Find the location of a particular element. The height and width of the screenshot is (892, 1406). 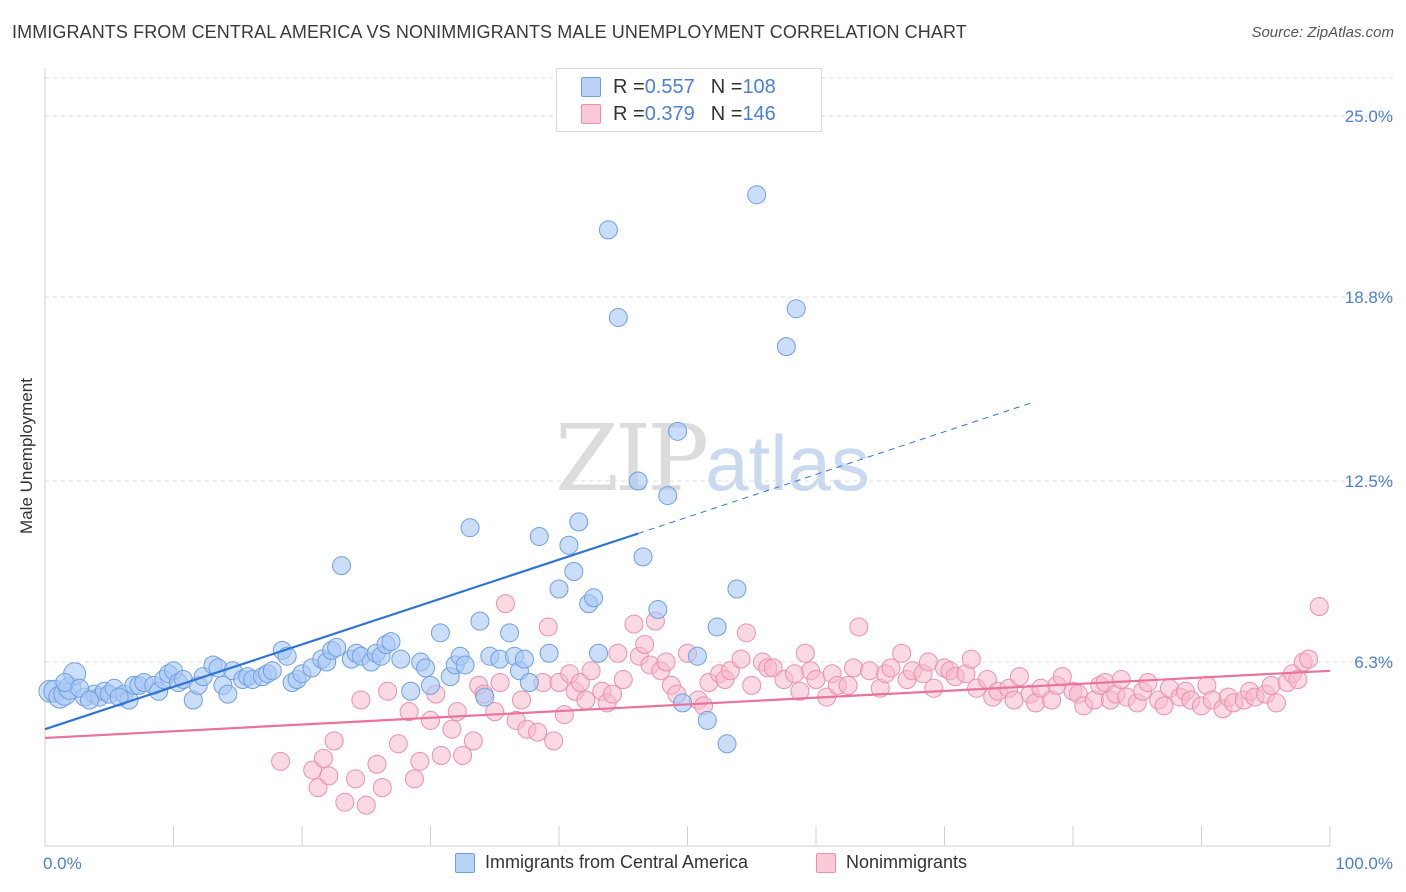

y-tick-label: 18.8% is located at coordinates (1369, 297).